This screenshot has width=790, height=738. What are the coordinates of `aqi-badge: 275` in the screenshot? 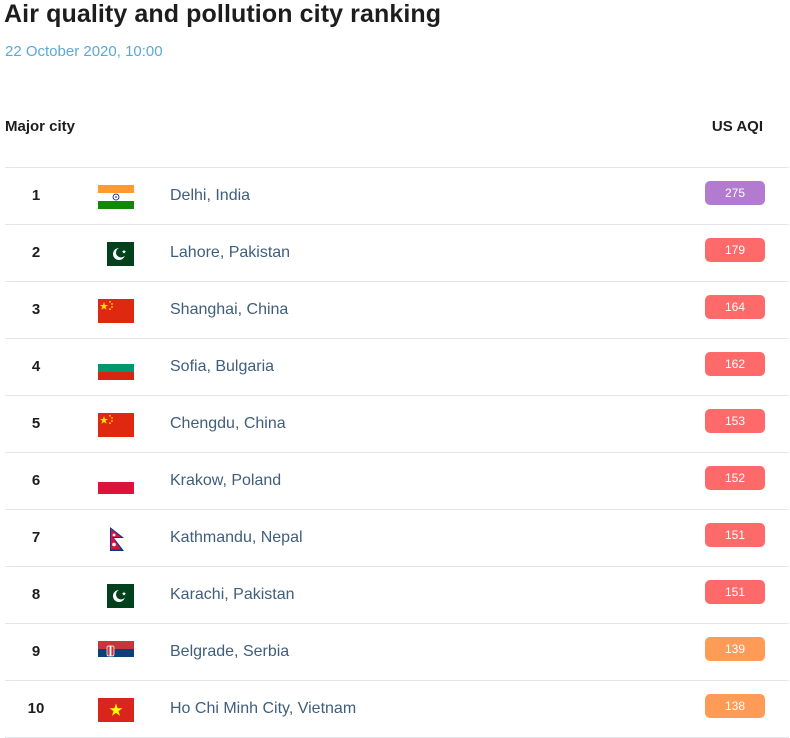 It's located at (735, 193).